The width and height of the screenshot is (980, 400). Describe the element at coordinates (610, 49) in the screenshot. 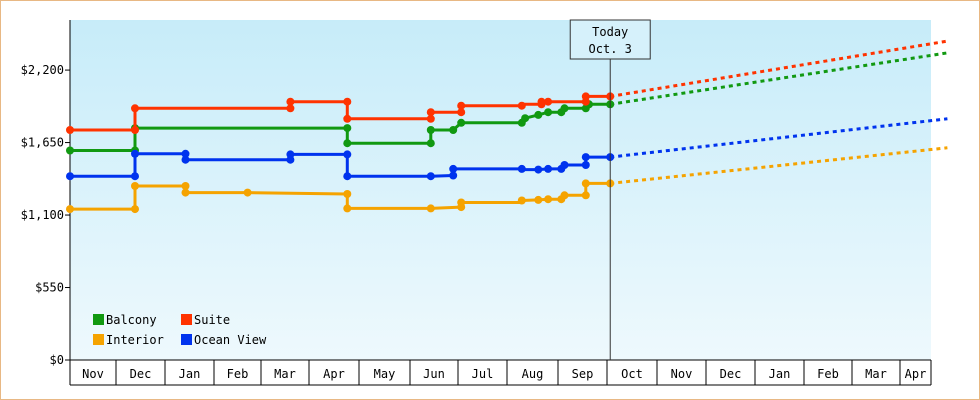

I see `today-date: Oct. 3` at that location.